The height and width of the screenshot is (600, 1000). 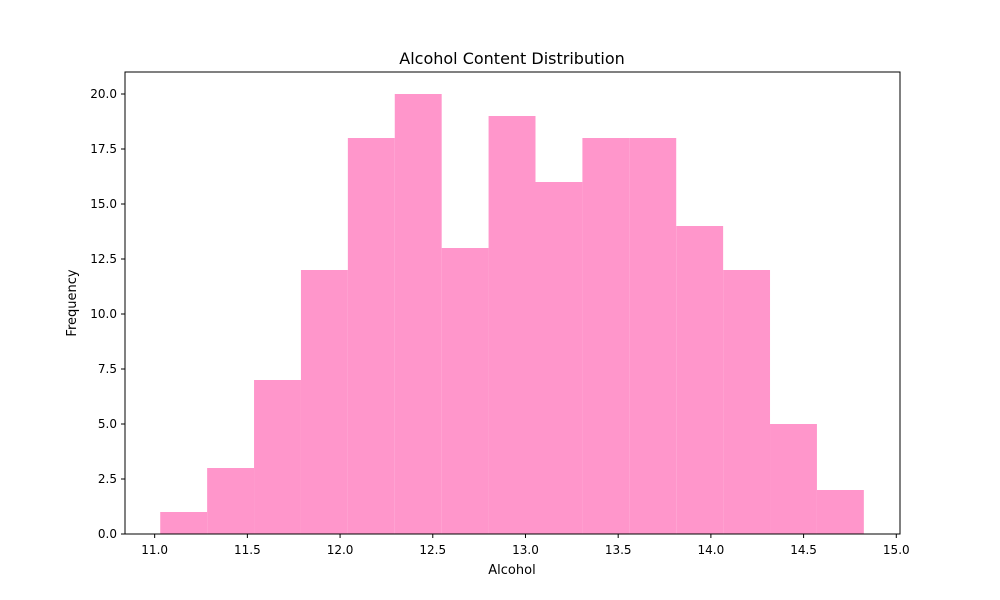 I want to click on x-tick-label: 11.5, so click(x=247, y=550).